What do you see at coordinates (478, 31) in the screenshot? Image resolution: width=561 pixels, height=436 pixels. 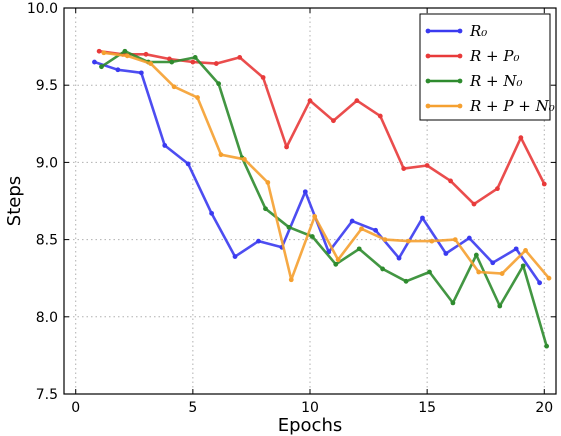 I see `legend-label: R₀` at bounding box center [478, 31].